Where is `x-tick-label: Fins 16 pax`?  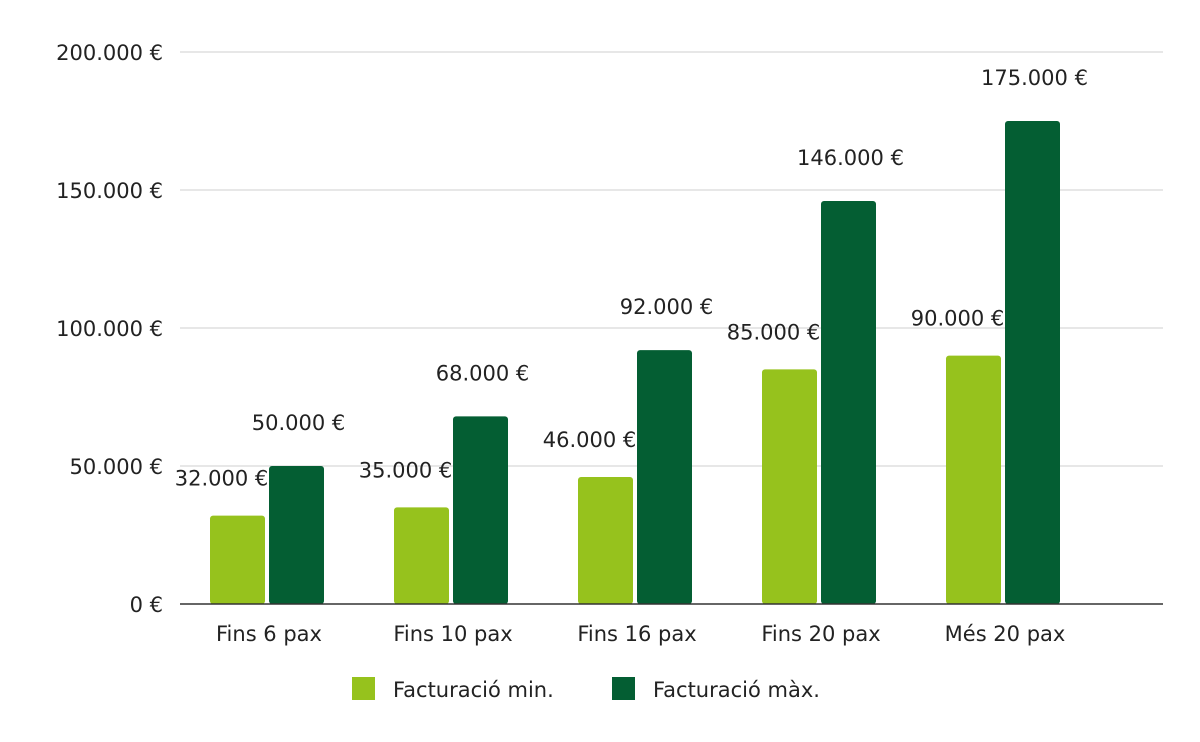
x-tick-label: Fins 16 pax is located at coordinates (636, 634).